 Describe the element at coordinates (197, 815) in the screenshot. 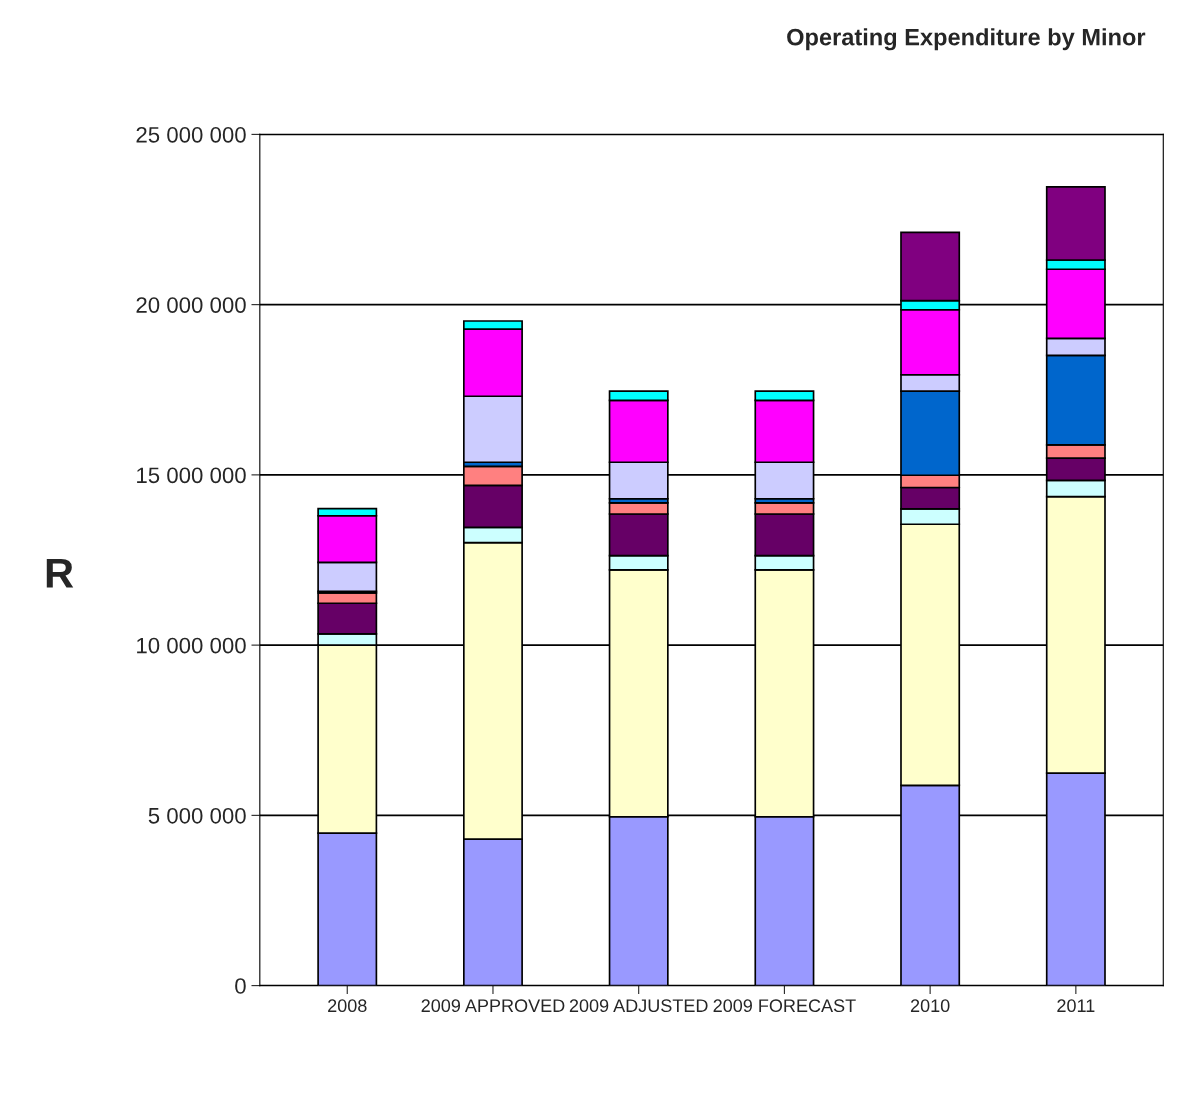

I see `y-tick-label: 5 000 000` at that location.